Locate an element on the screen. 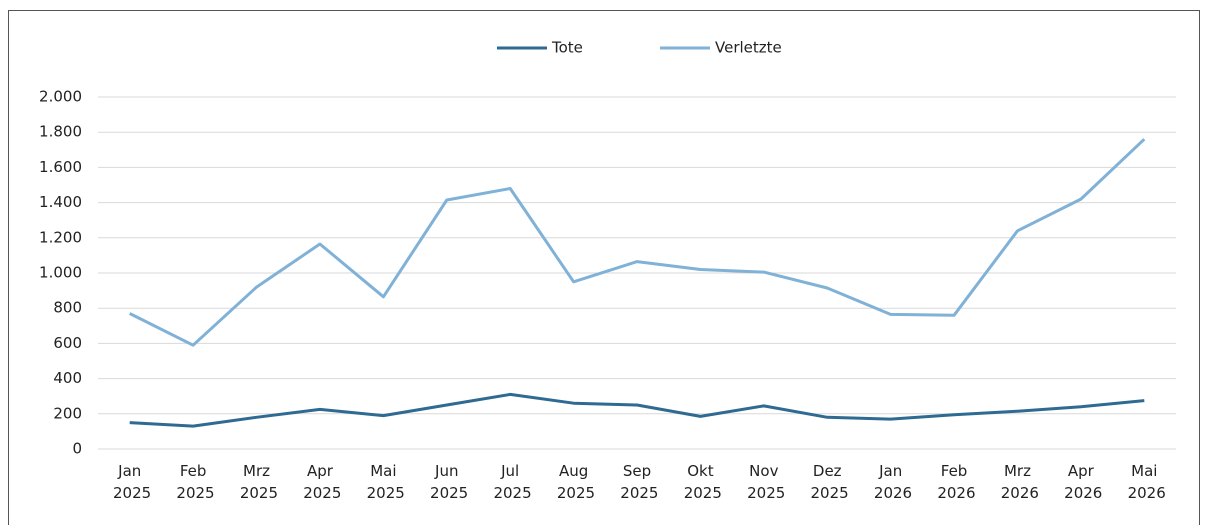  y-tick-label: 2.000 is located at coordinates (60, 97).